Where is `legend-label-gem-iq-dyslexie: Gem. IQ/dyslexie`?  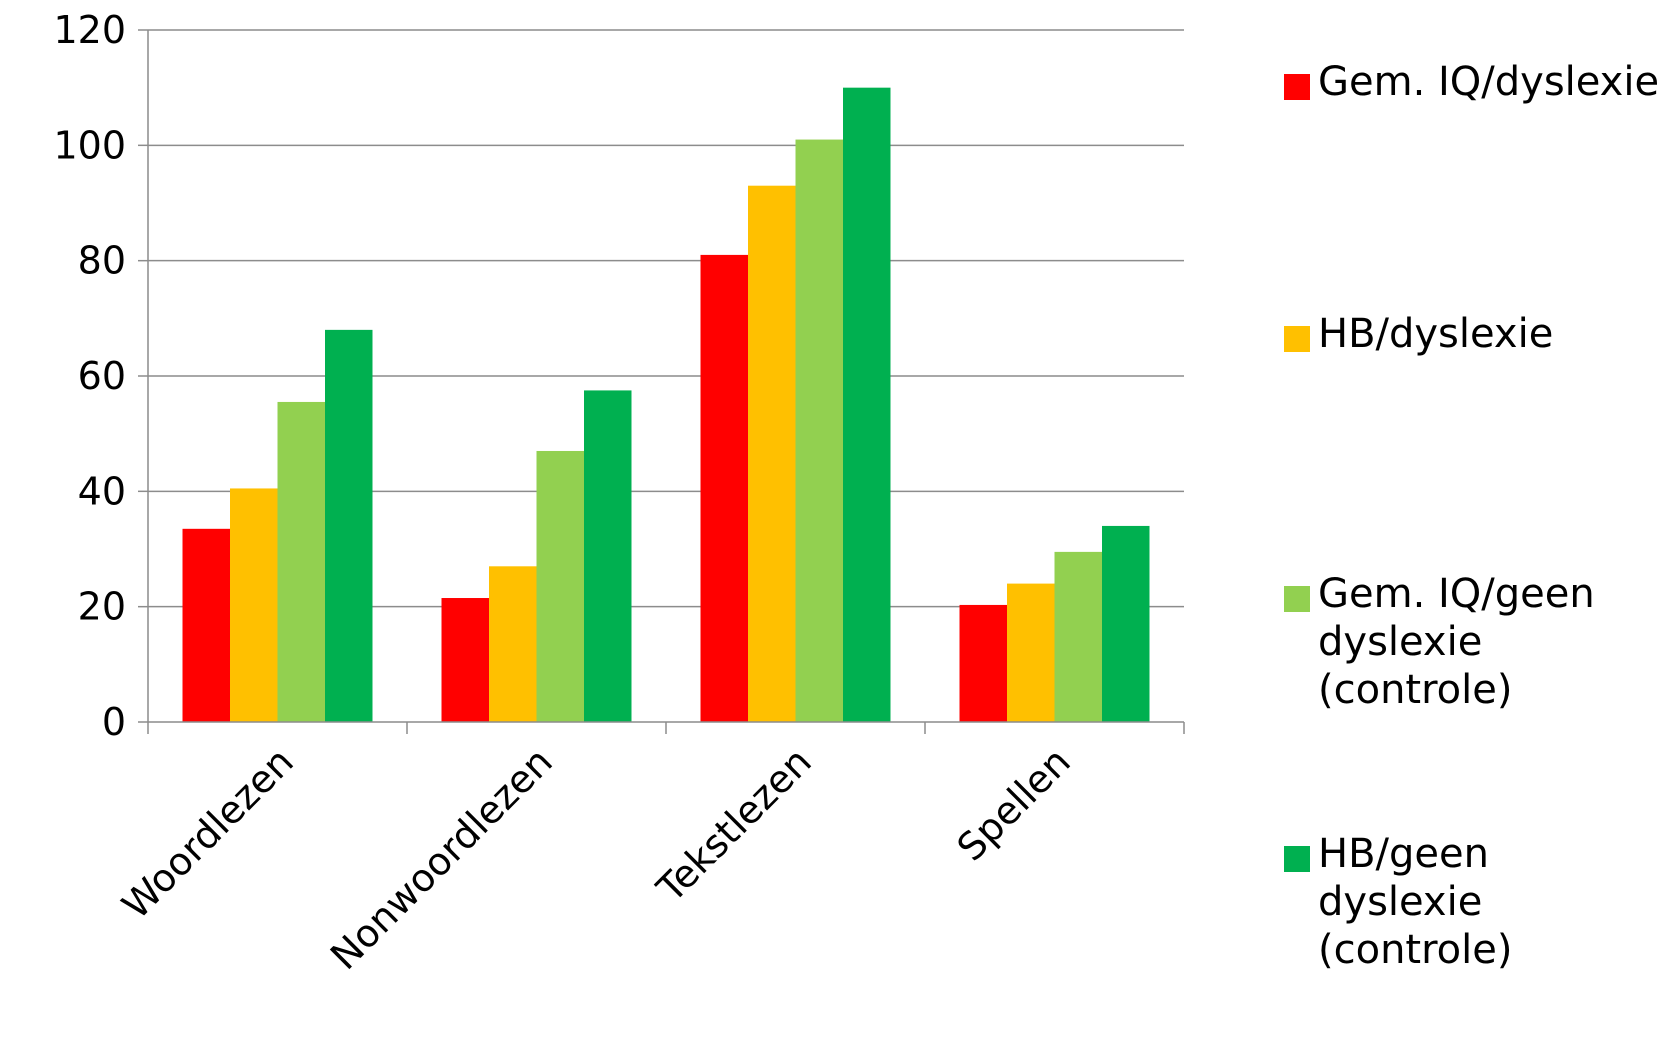
legend-label-gem-iq-dyslexie: Gem. IQ/dyslexie is located at coordinates (1489, 82).